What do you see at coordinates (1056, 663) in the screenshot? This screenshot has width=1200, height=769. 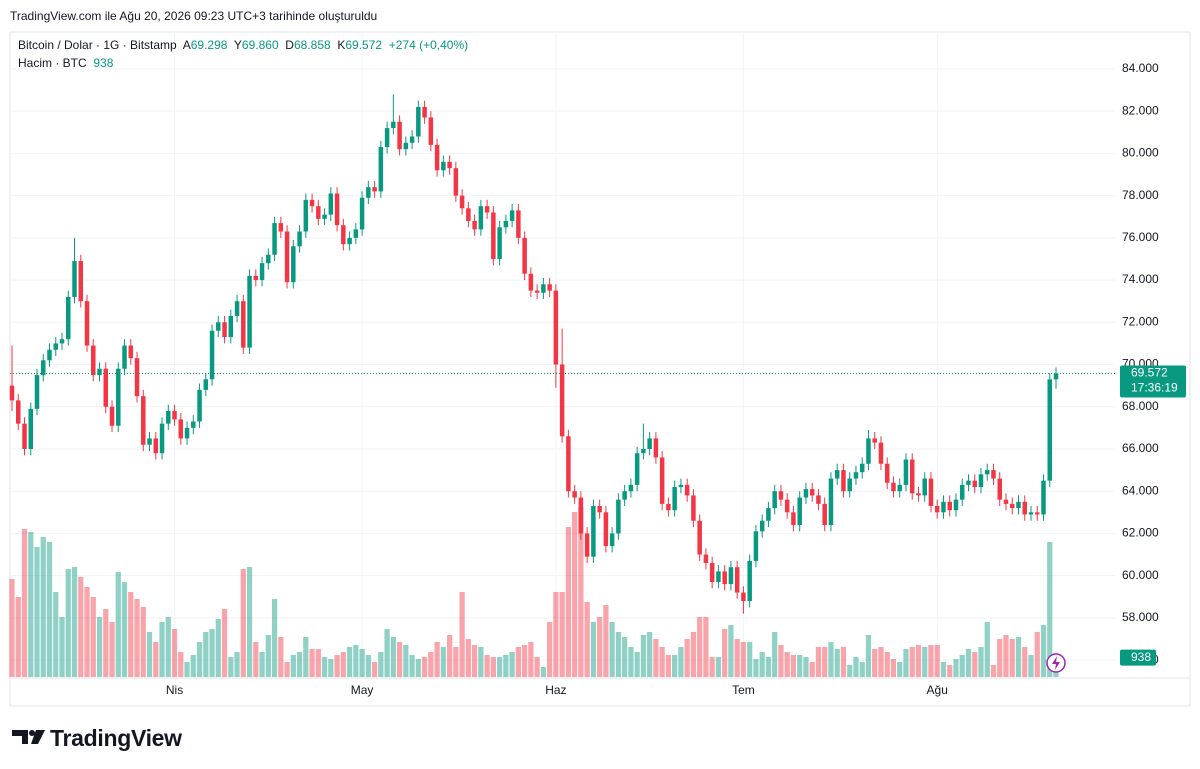 I see `alert-icon` at bounding box center [1056, 663].